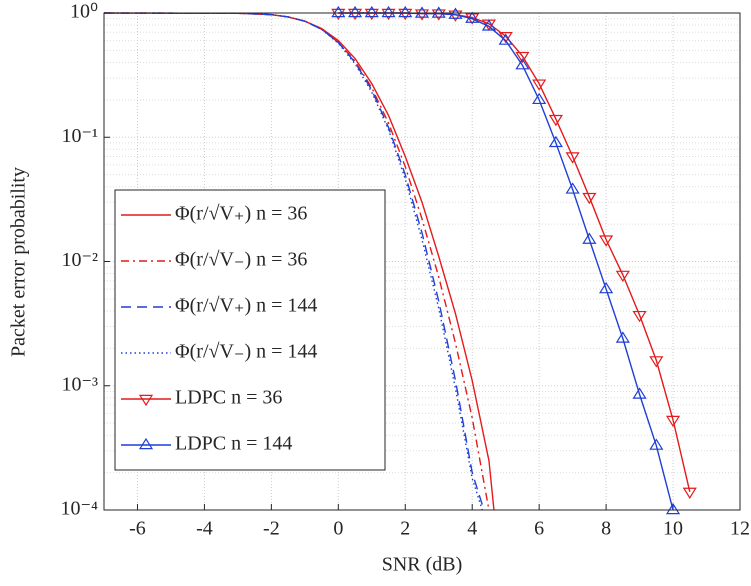 The width and height of the screenshot is (751, 586). What do you see at coordinates (228, 398) in the screenshot?
I see `legend-label: LDPC n = 36` at bounding box center [228, 398].